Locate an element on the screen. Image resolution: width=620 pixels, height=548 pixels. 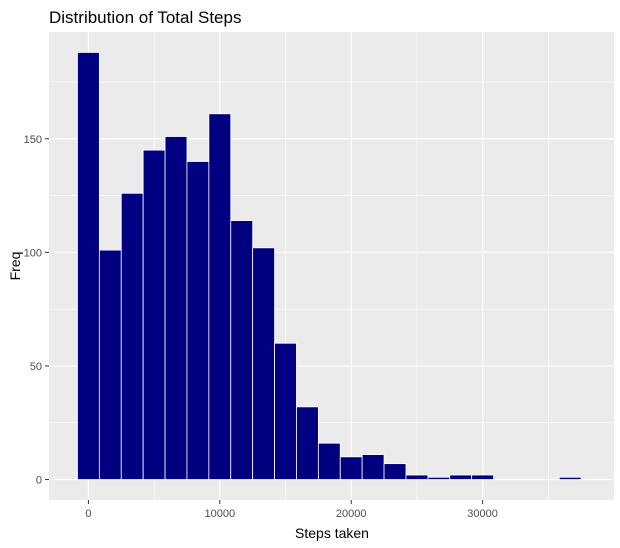
y-tick-label: 100 is located at coordinates (33, 253).